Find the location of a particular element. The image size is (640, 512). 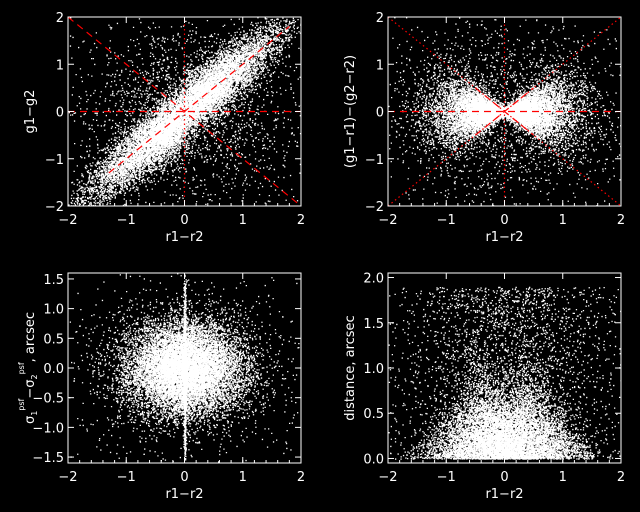

y-axis-label: (g1−r1)−(g2−r2) is located at coordinates (350, 111).